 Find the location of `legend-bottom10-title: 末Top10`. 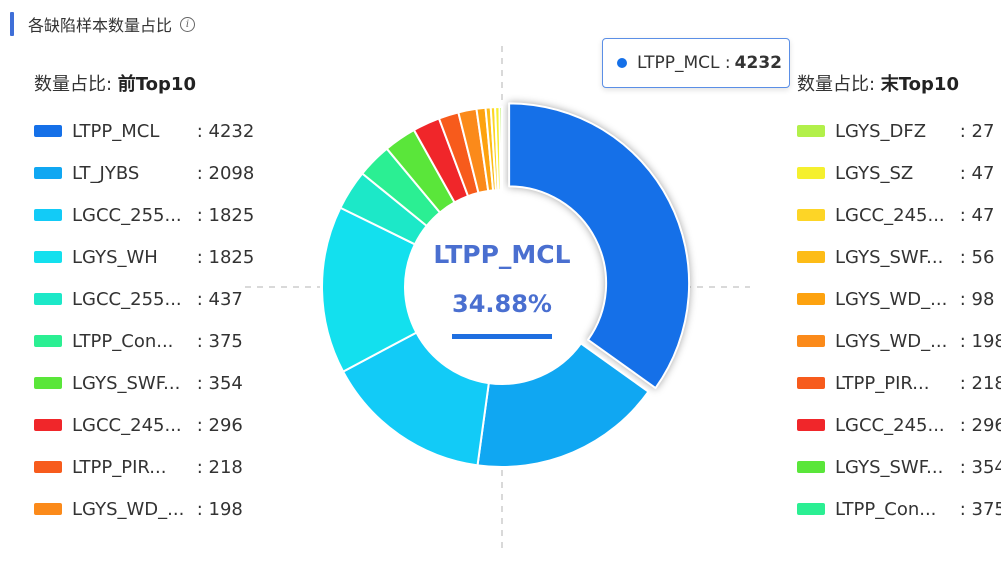

legend-bottom10-title: 末Top10 is located at coordinates (919, 84).